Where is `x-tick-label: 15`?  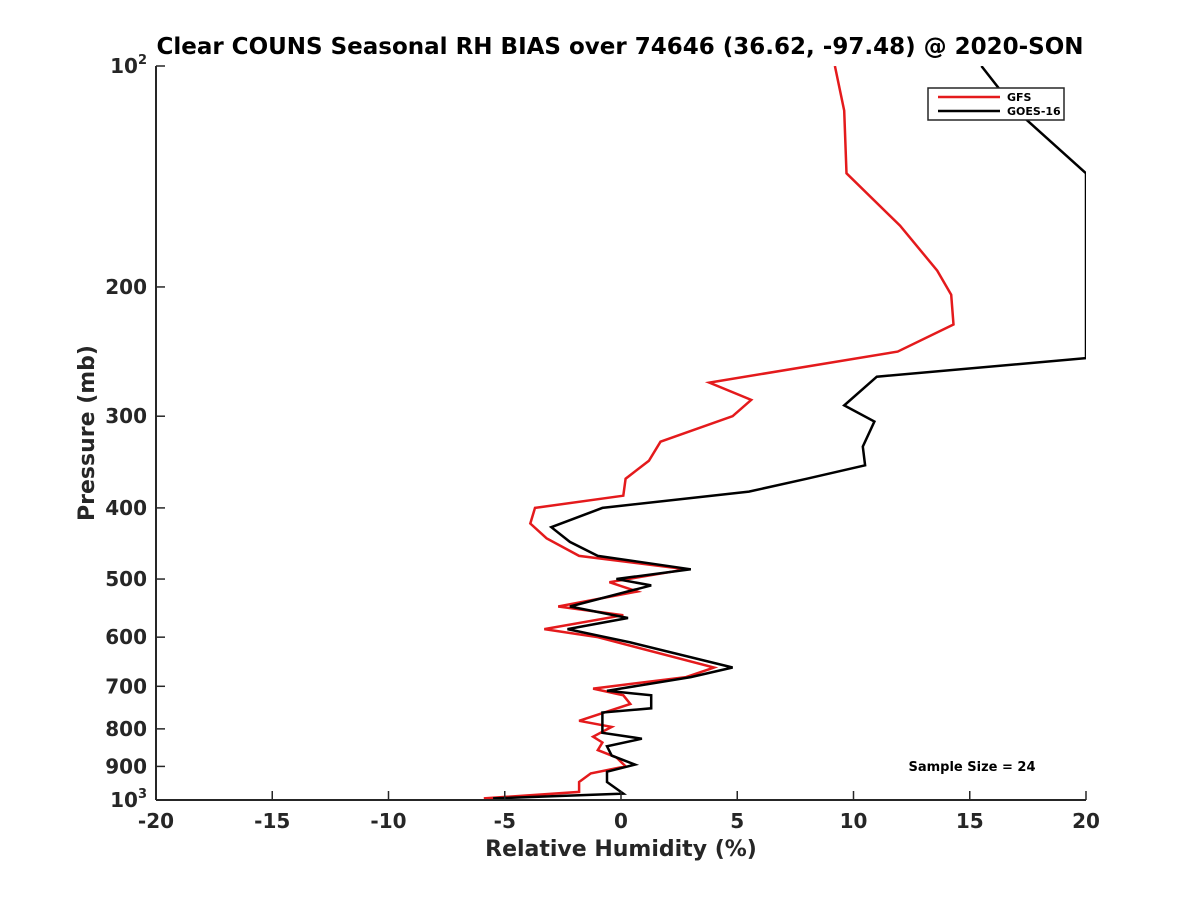 x-tick-label: 15 is located at coordinates (970, 821).